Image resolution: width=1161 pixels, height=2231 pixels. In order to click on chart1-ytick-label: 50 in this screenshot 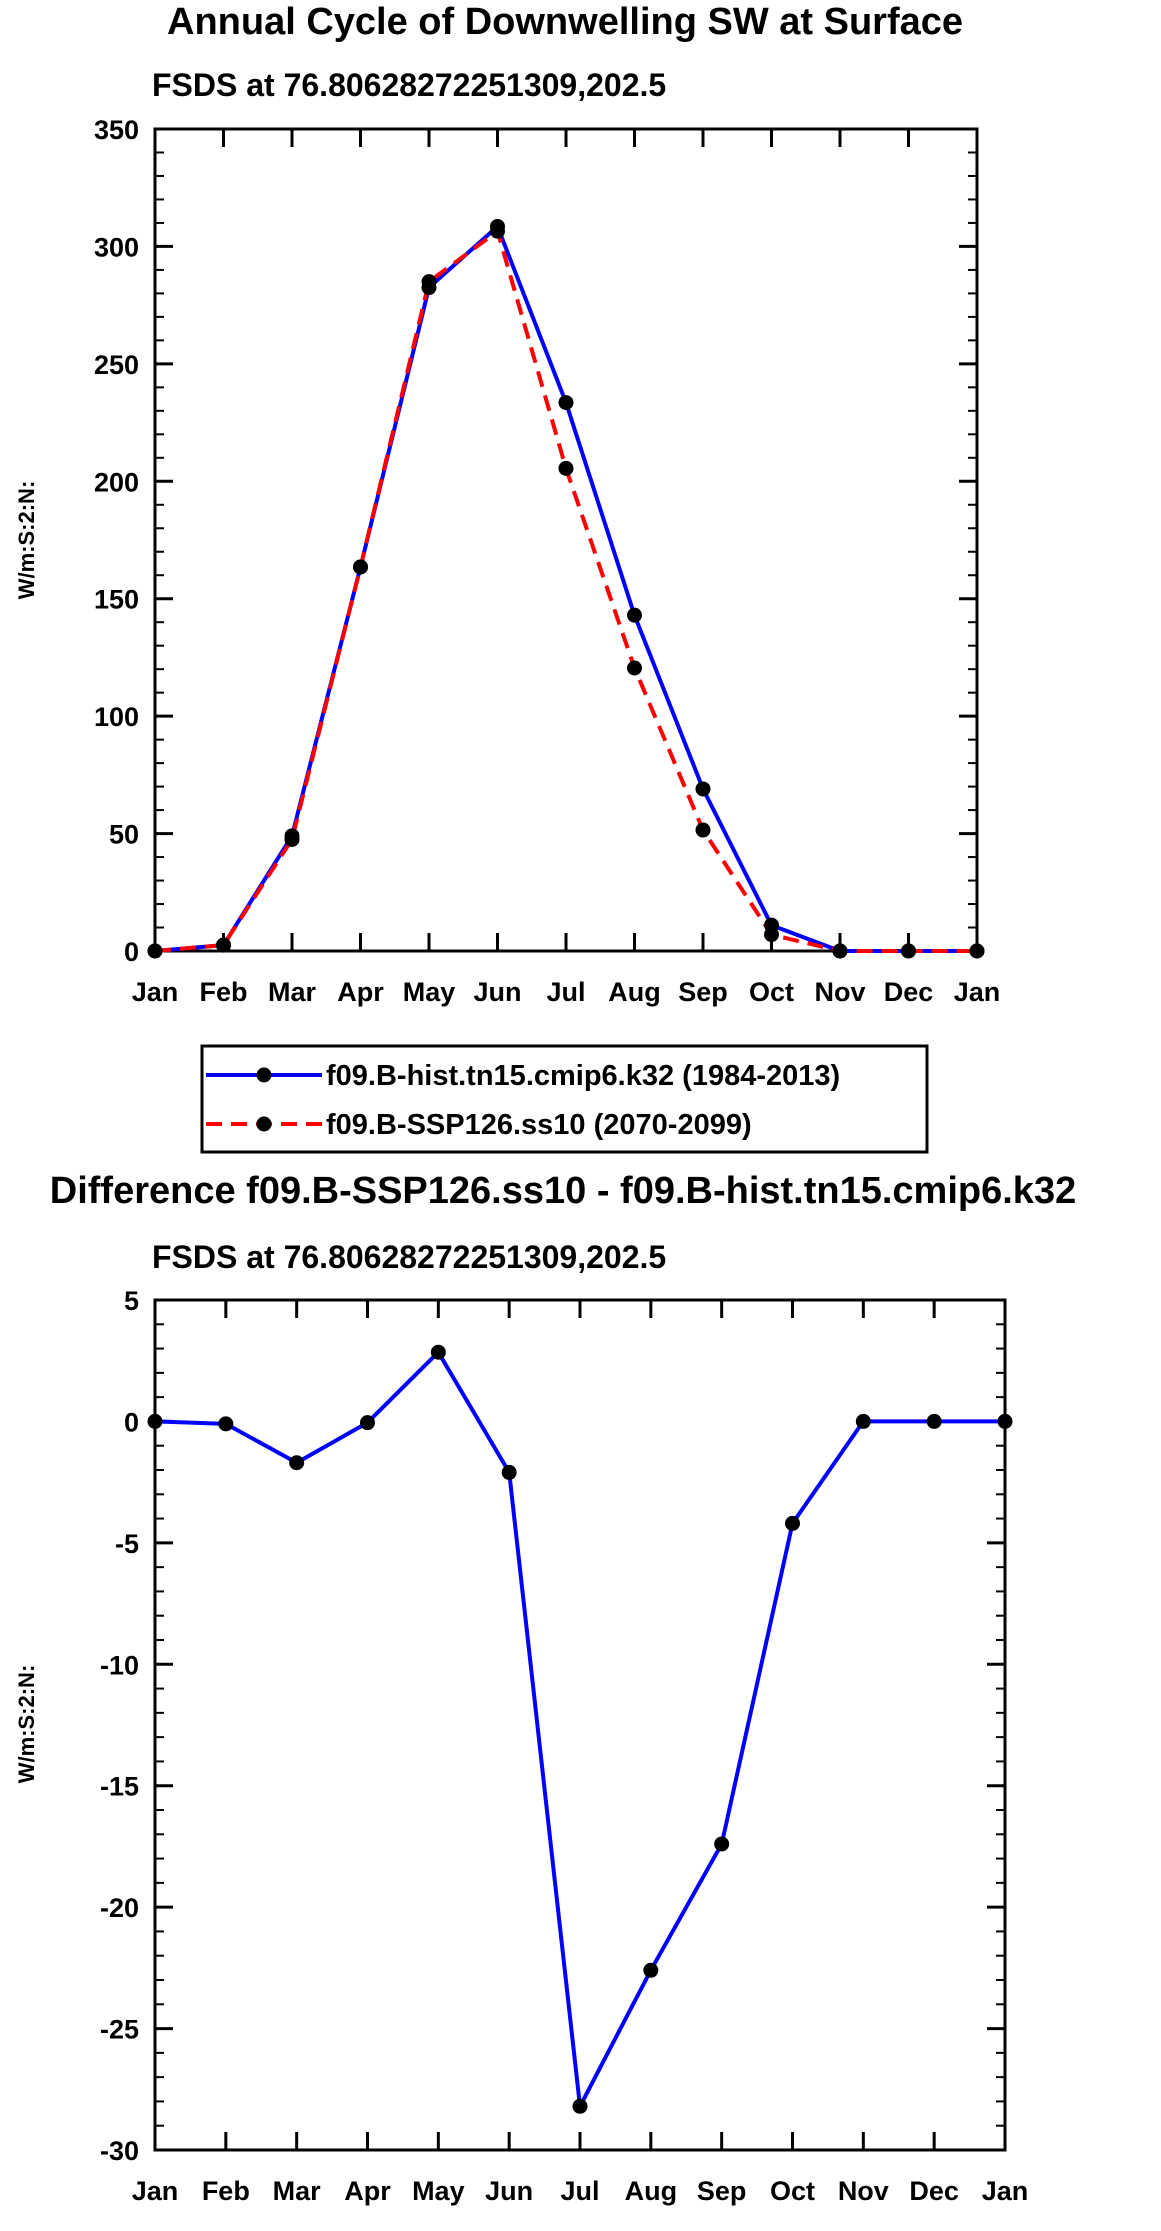, I will do `click(124, 835)`.